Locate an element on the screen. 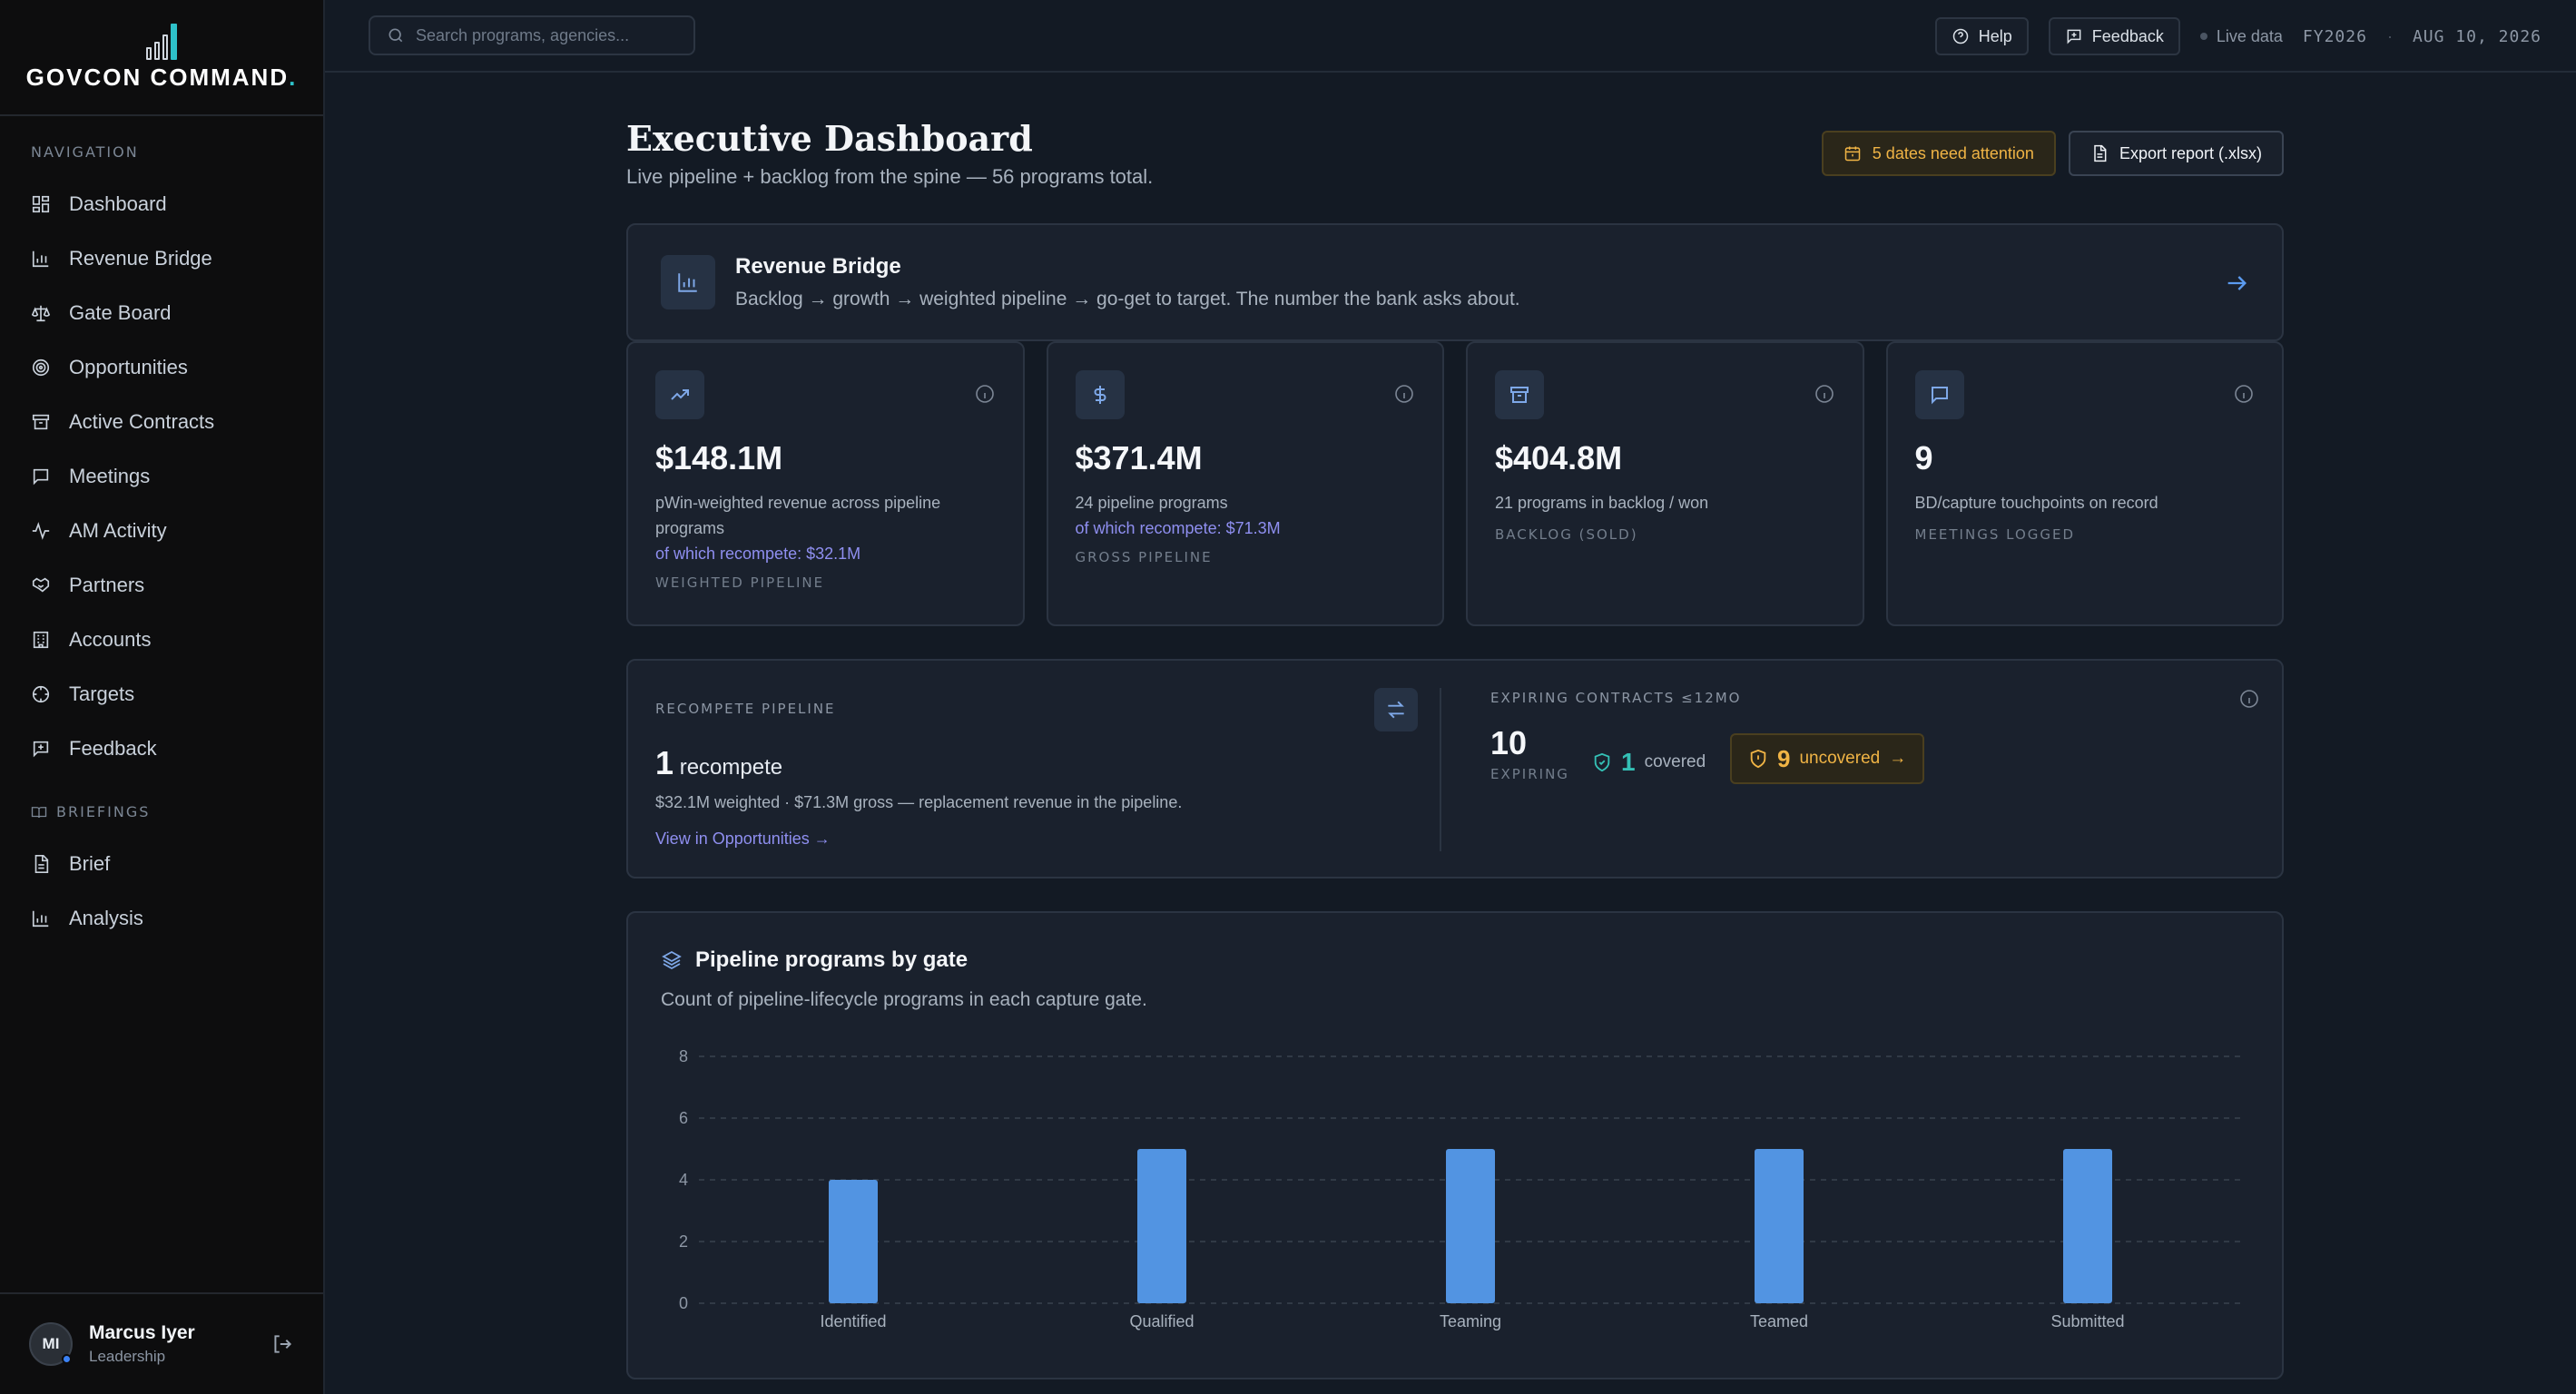  view-opportunities-link: View in Opportunities → is located at coordinates (743, 839).